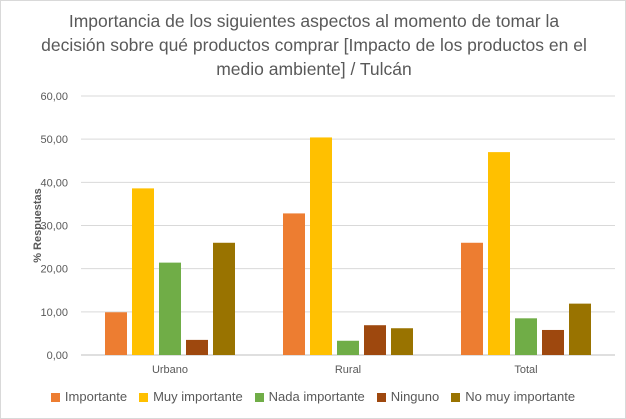 Image resolution: width=626 pixels, height=419 pixels. I want to click on y-tick-label: 10,00, so click(54, 313).